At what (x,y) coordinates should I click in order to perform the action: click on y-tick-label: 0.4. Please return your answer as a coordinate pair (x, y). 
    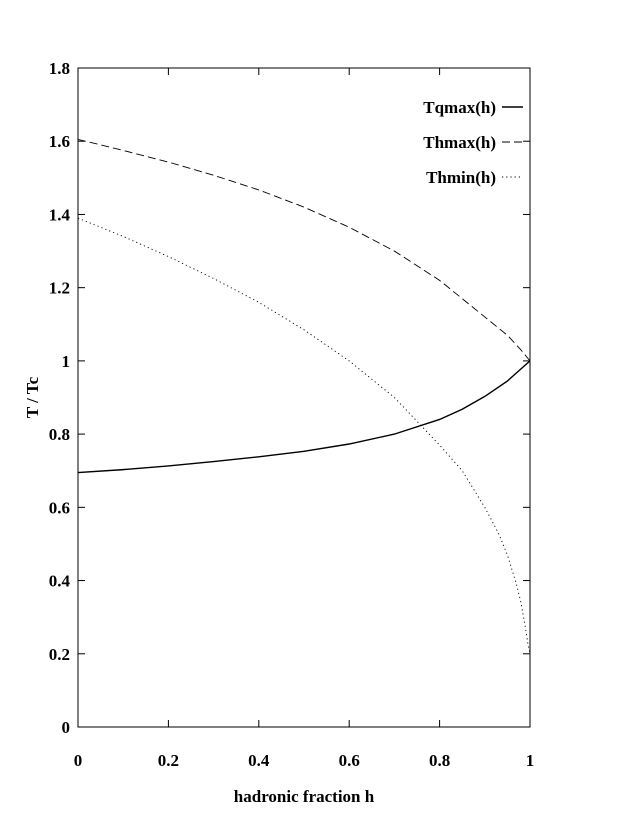
    Looking at the image, I should click on (60, 581).